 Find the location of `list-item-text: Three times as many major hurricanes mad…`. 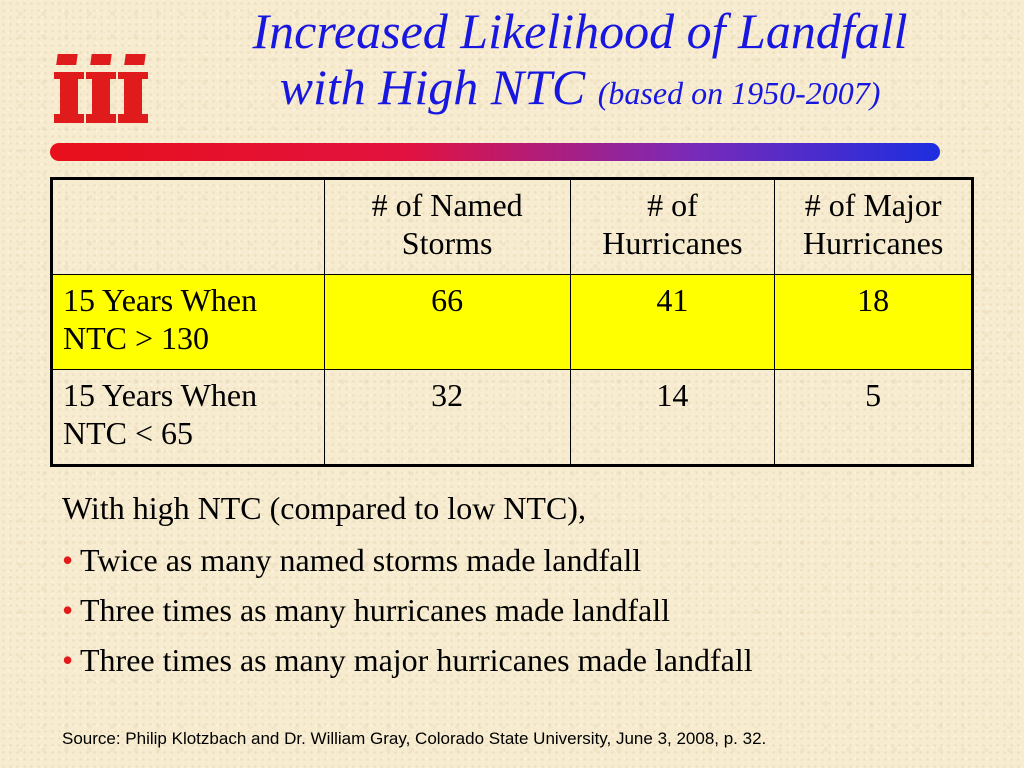

list-item-text: Three times as many major hurricanes mad… is located at coordinates (416, 660).